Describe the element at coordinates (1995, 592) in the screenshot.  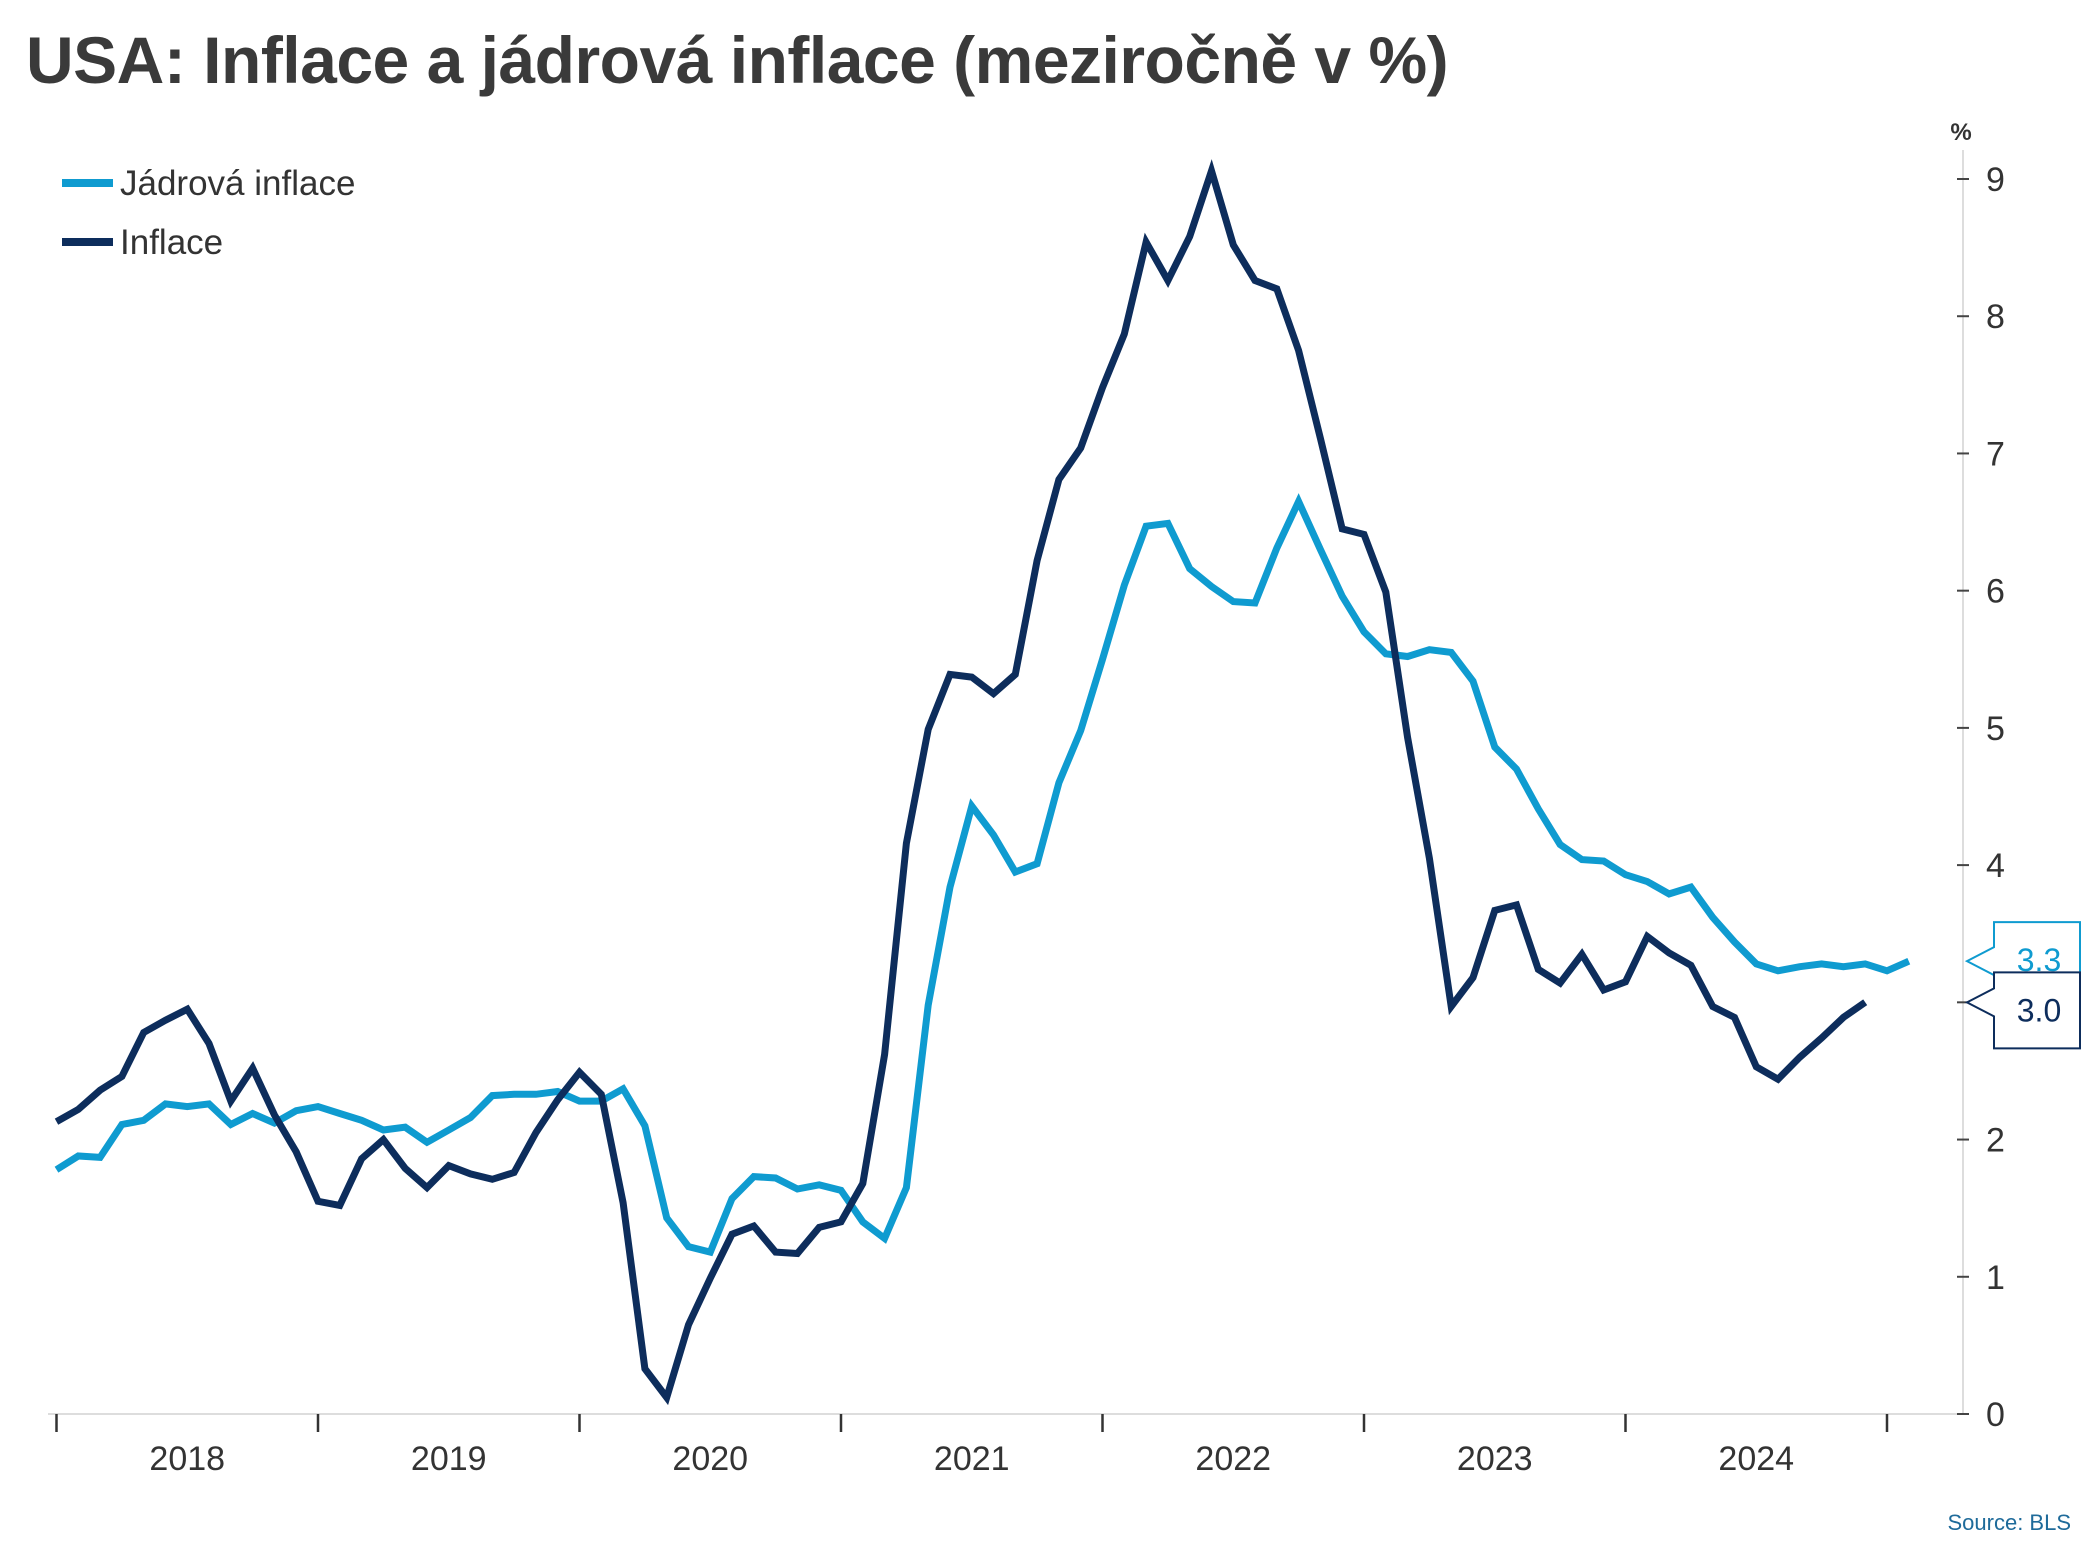
I see `y-tick-label: 6` at that location.